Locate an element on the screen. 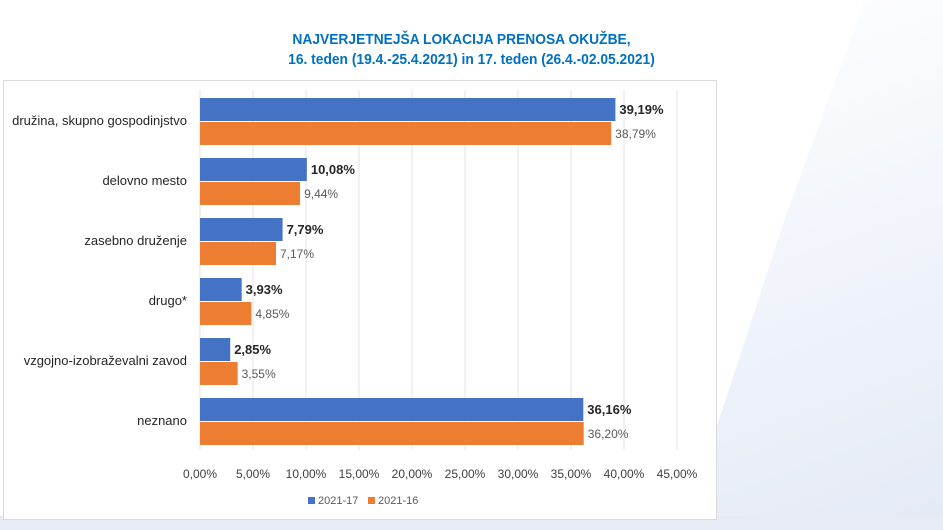 This screenshot has width=943, height=530. legend-label: 2021-17 is located at coordinates (338, 501).